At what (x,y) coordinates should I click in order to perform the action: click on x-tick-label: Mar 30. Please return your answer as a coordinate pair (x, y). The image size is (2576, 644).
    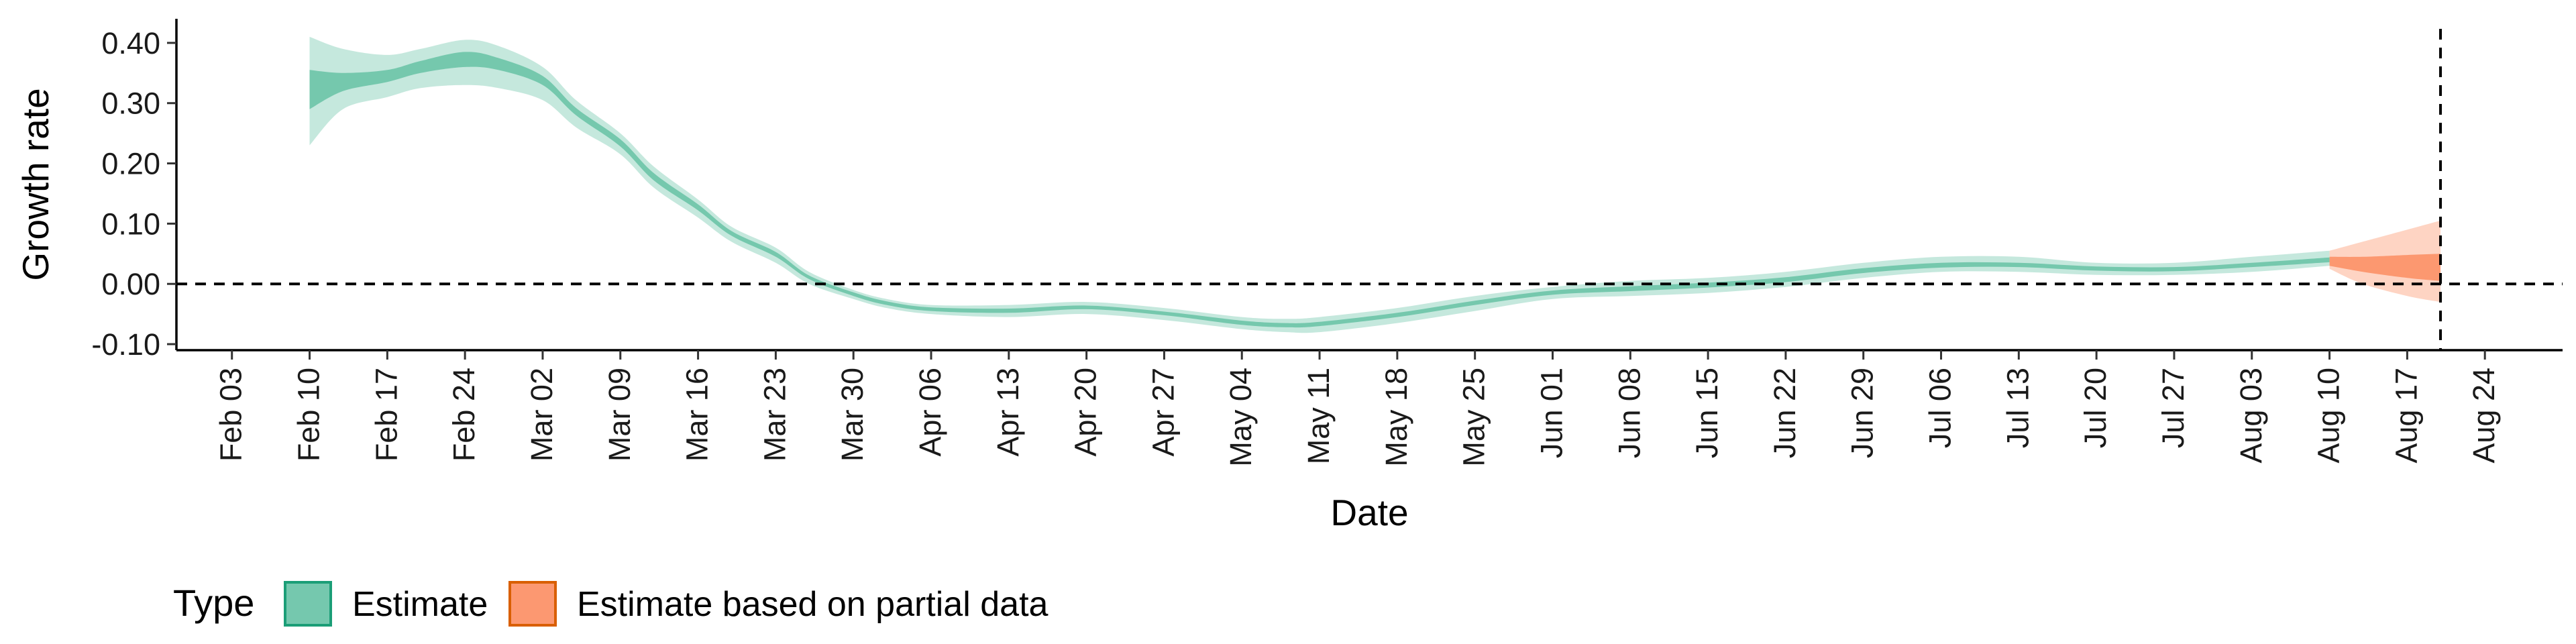
    Looking at the image, I should click on (852, 415).